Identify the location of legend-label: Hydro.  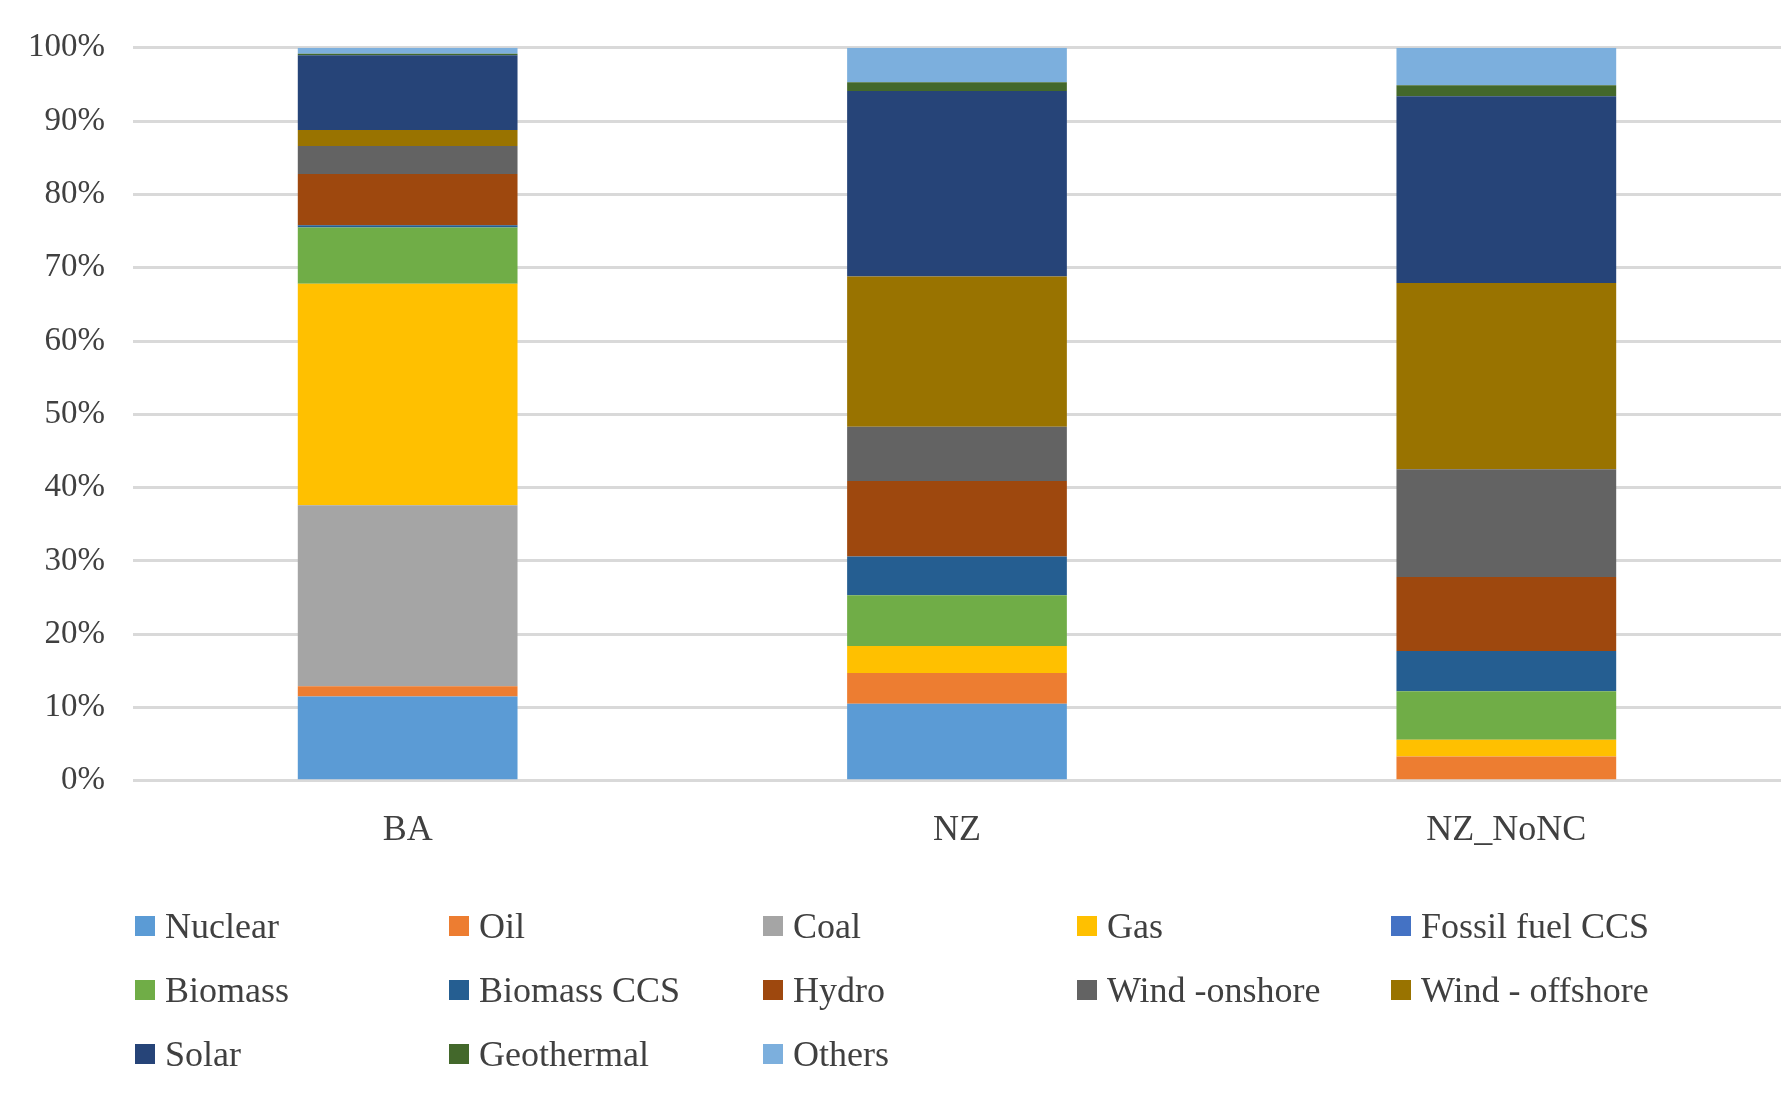
(839, 990).